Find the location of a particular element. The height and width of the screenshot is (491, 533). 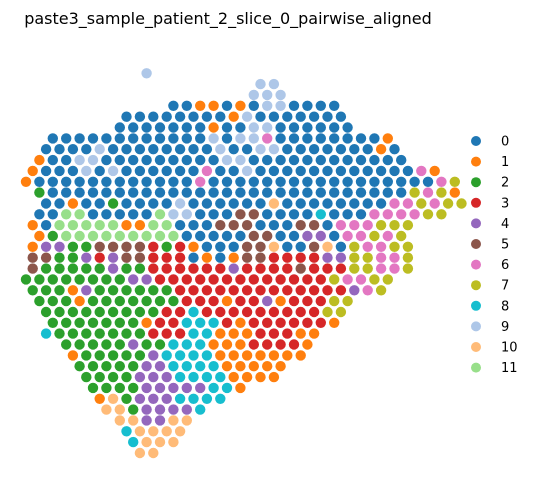

legend-item-0: 0 is located at coordinates (490, 142).